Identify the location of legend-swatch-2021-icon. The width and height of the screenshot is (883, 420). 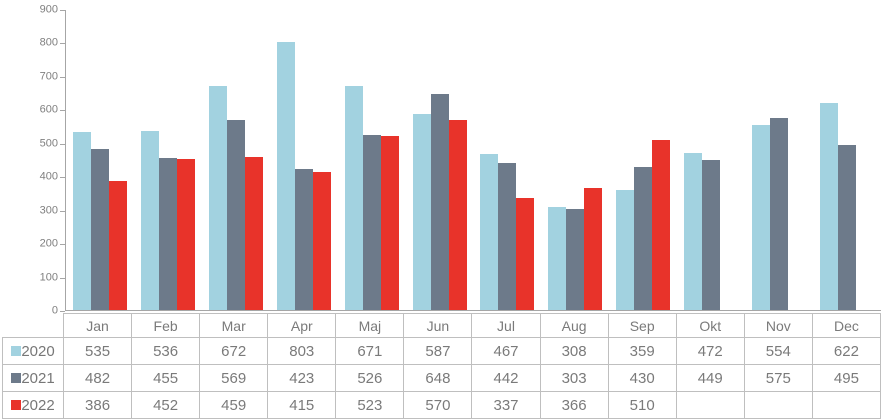
(16, 377).